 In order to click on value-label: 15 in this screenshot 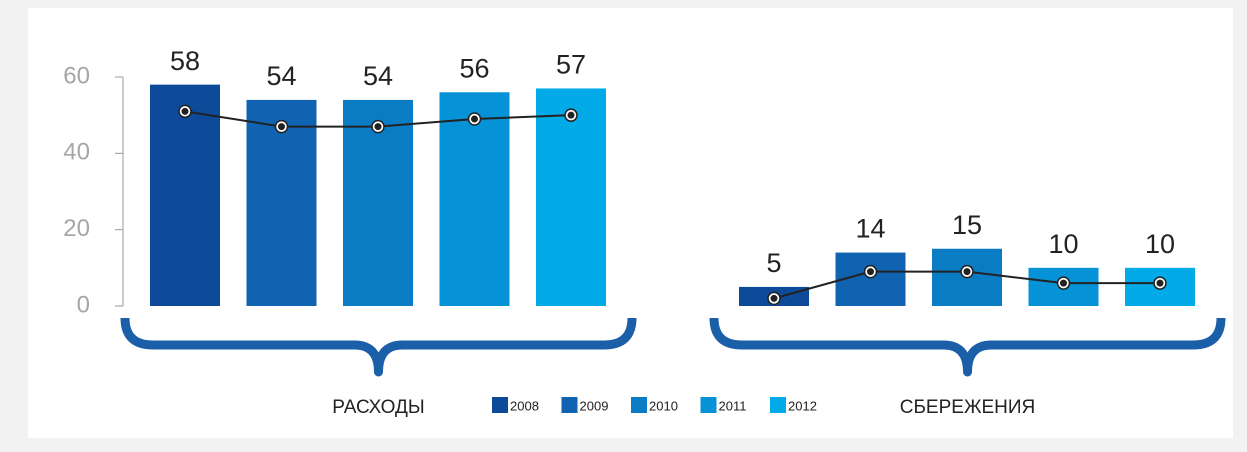, I will do `click(967, 225)`.